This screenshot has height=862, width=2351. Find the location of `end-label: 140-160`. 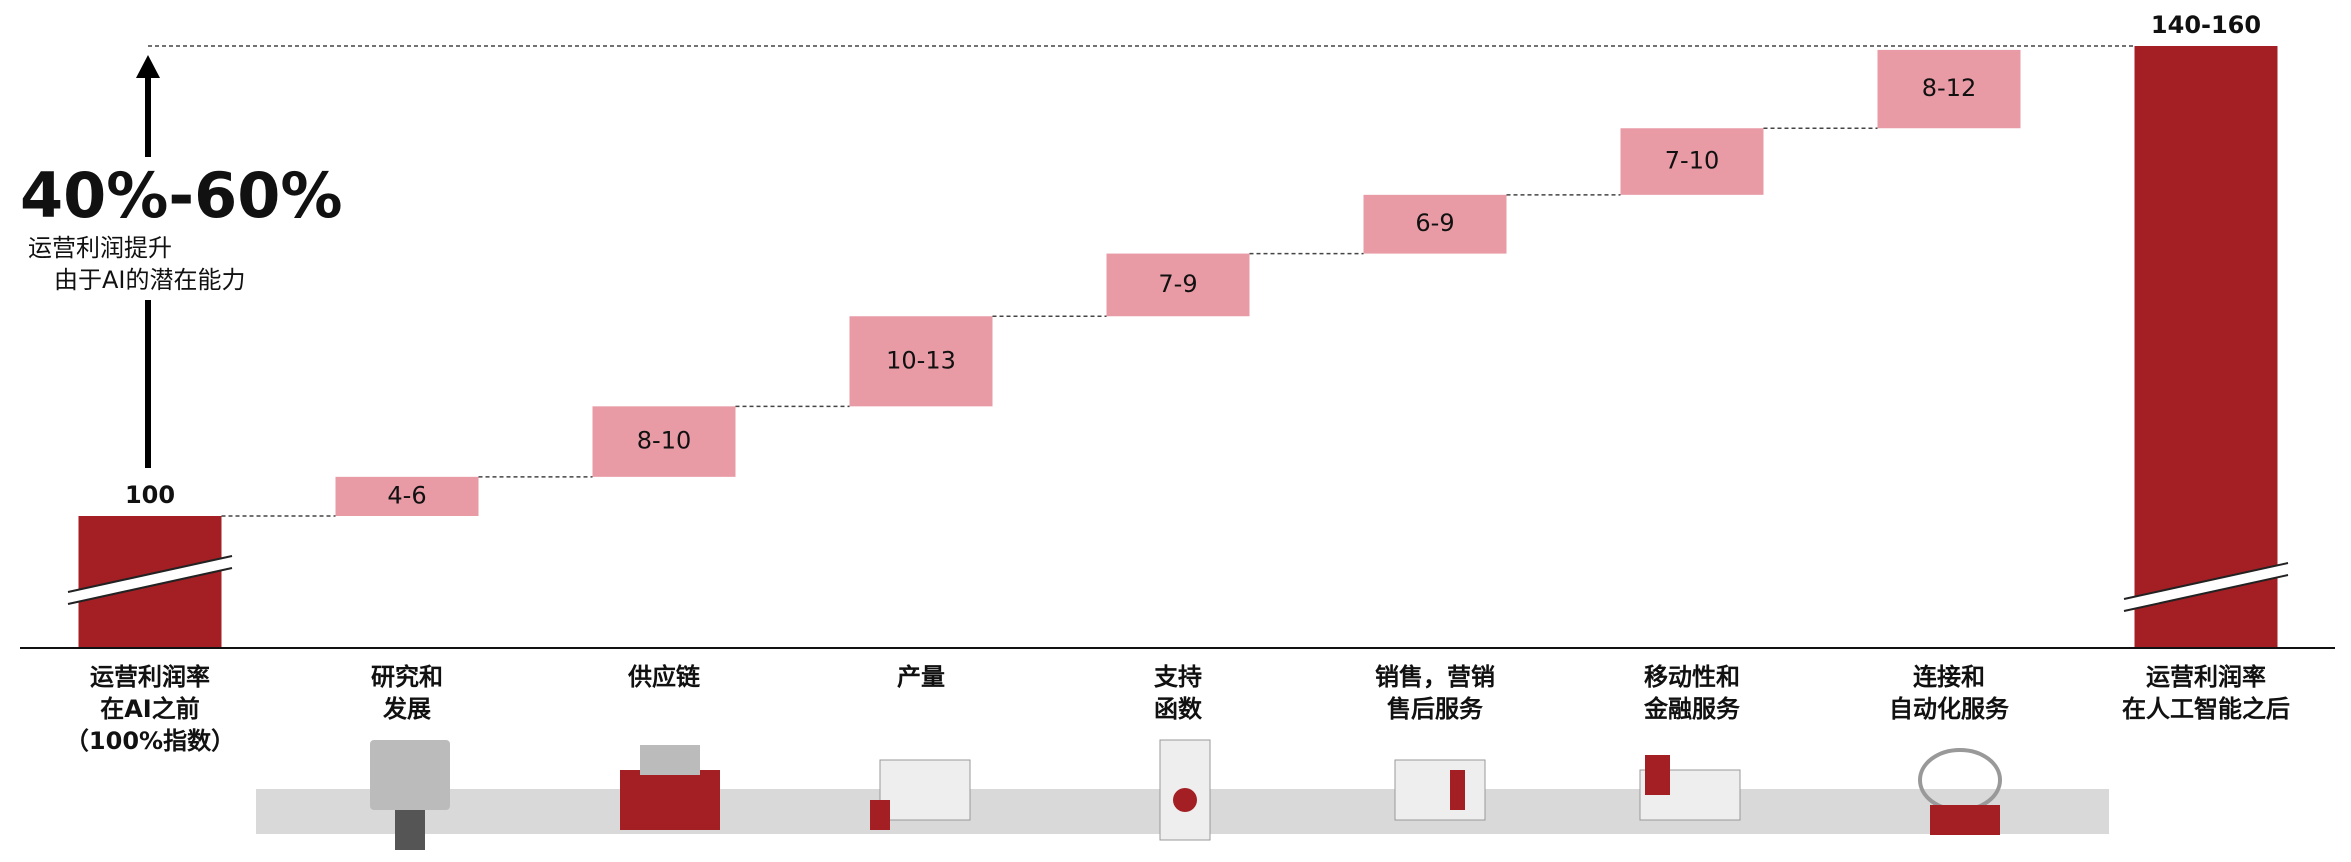

end-label: 140-160 is located at coordinates (2206, 25).